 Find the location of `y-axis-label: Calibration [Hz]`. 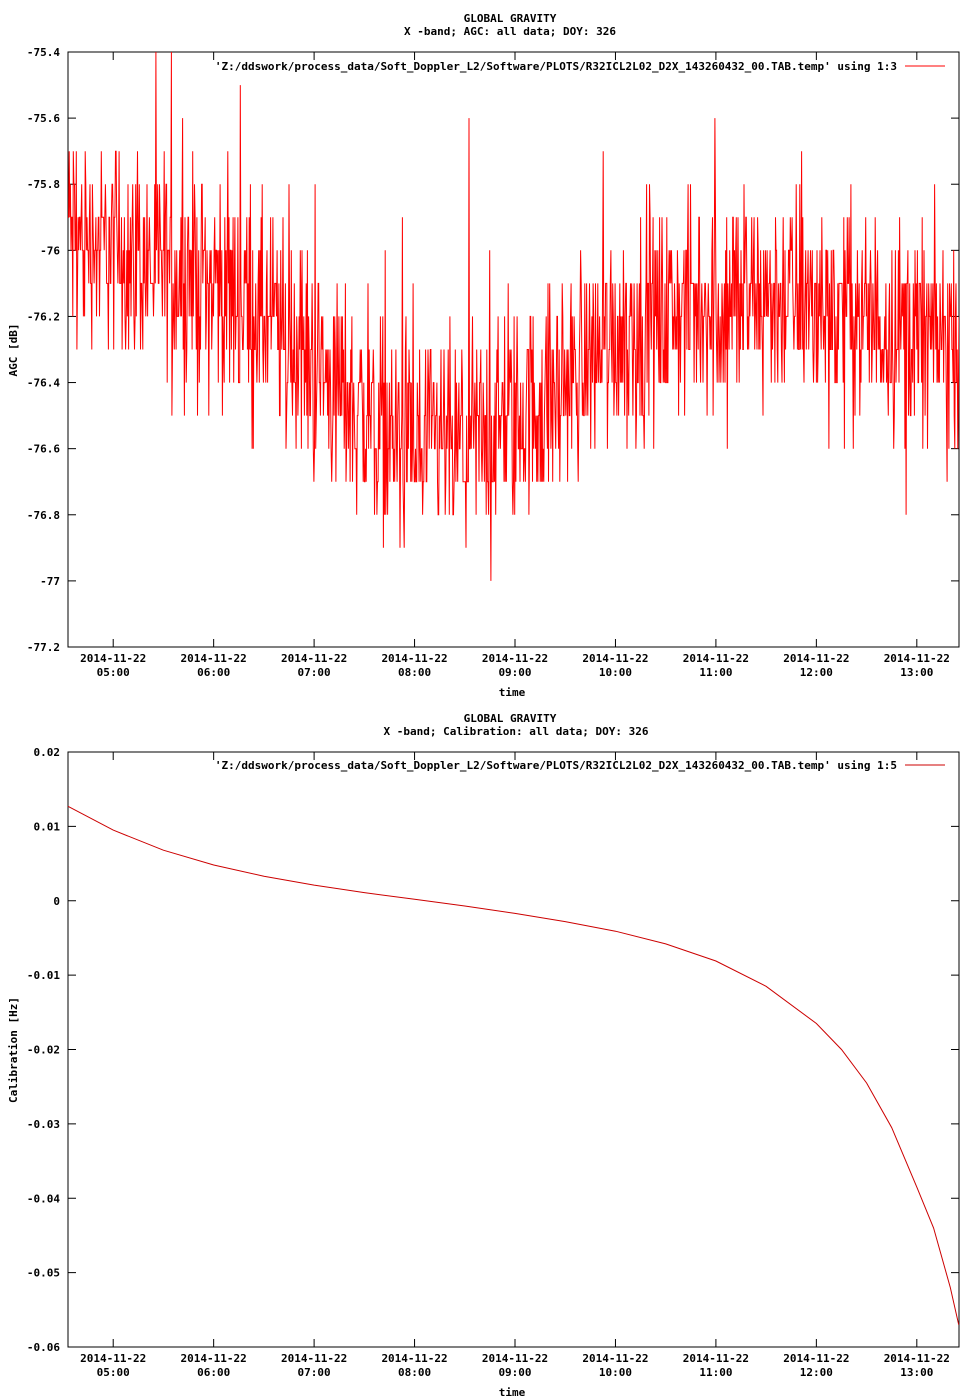

y-axis-label: Calibration [Hz] is located at coordinates (13, 1050).